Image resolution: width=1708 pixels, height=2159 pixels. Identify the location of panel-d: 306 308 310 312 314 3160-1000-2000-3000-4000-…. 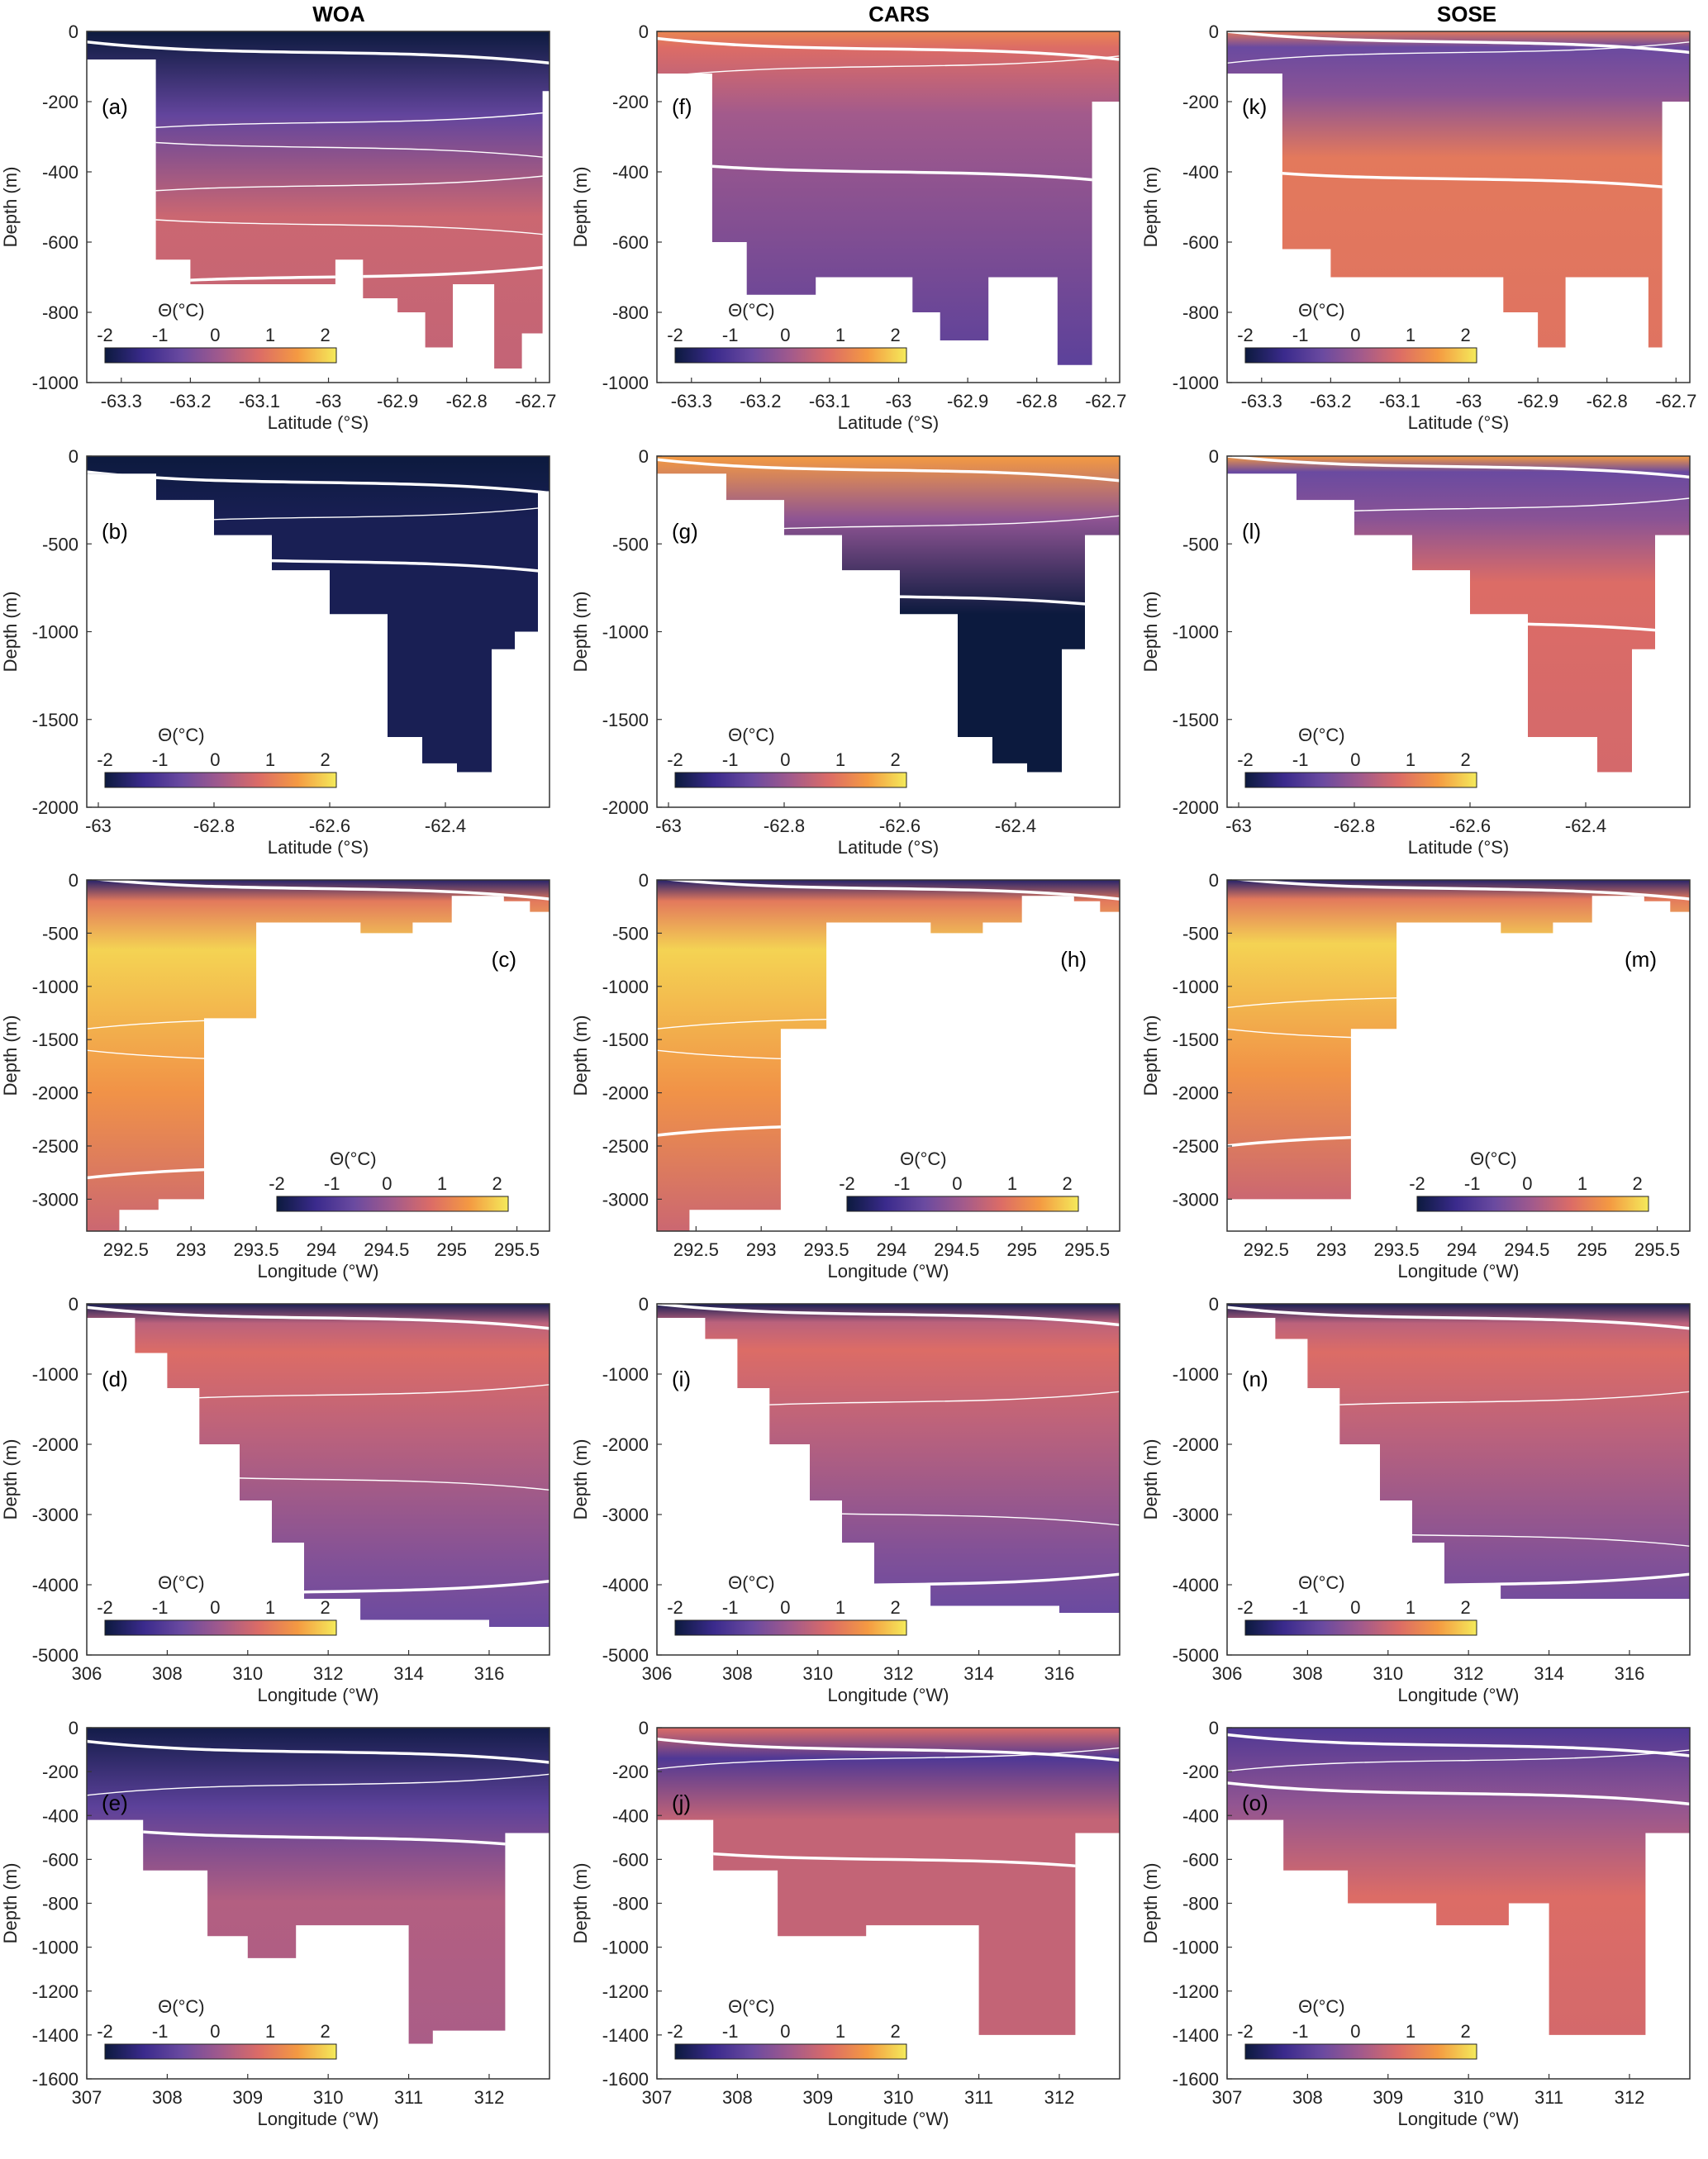
(275, 1499).